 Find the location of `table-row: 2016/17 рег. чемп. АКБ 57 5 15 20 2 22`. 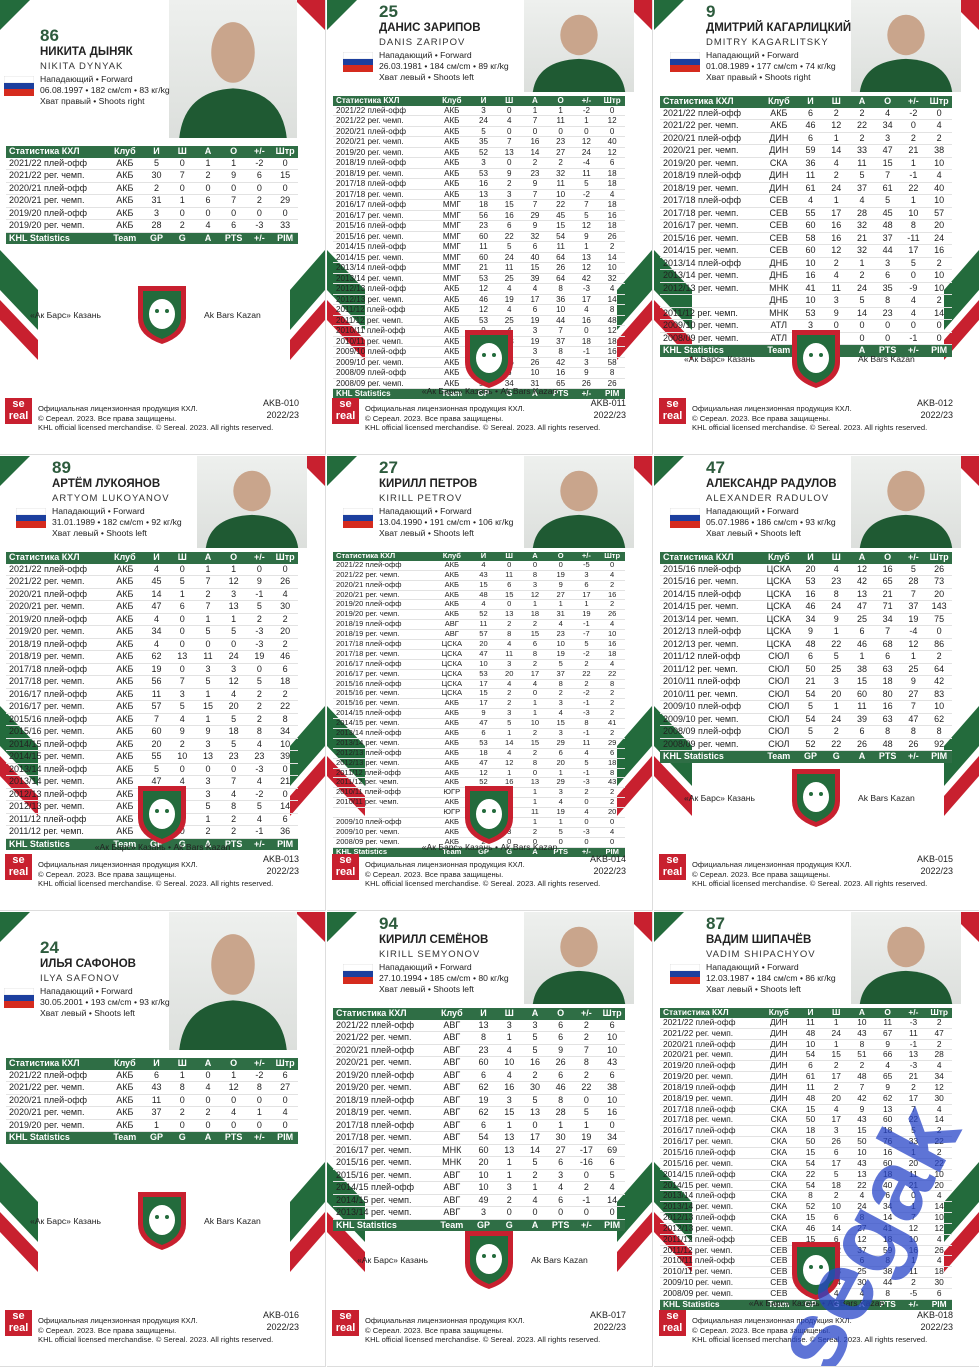

table-row: 2016/17 рег. чемп. АКБ 57 5 15 20 2 22 is located at coordinates (152, 707).